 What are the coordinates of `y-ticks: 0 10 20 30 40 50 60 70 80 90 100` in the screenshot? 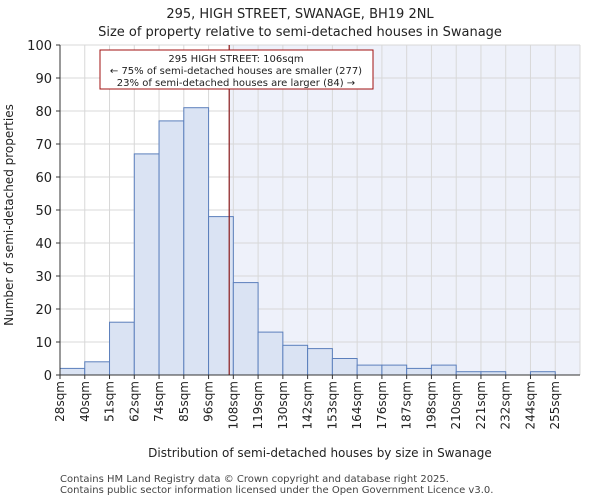 It's located at (43, 211).